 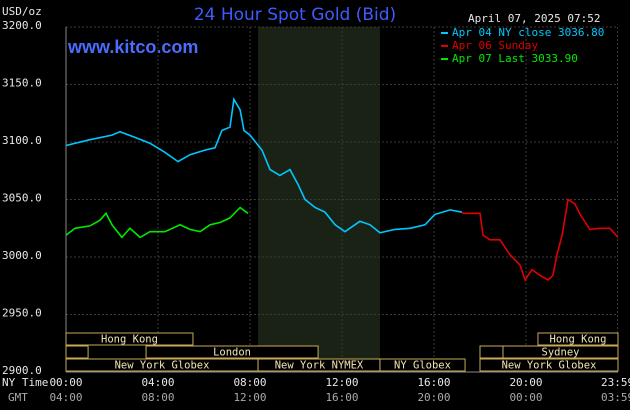 What do you see at coordinates (534, 18) in the screenshot?
I see `timestamp: April 07, 2025 07:52` at bounding box center [534, 18].